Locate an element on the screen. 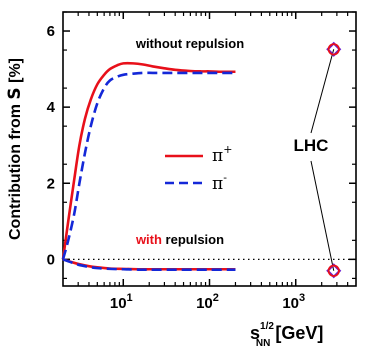 Image resolution: width=366 pixels, height=354 pixels. y-tick-label: 6 is located at coordinates (51, 31).